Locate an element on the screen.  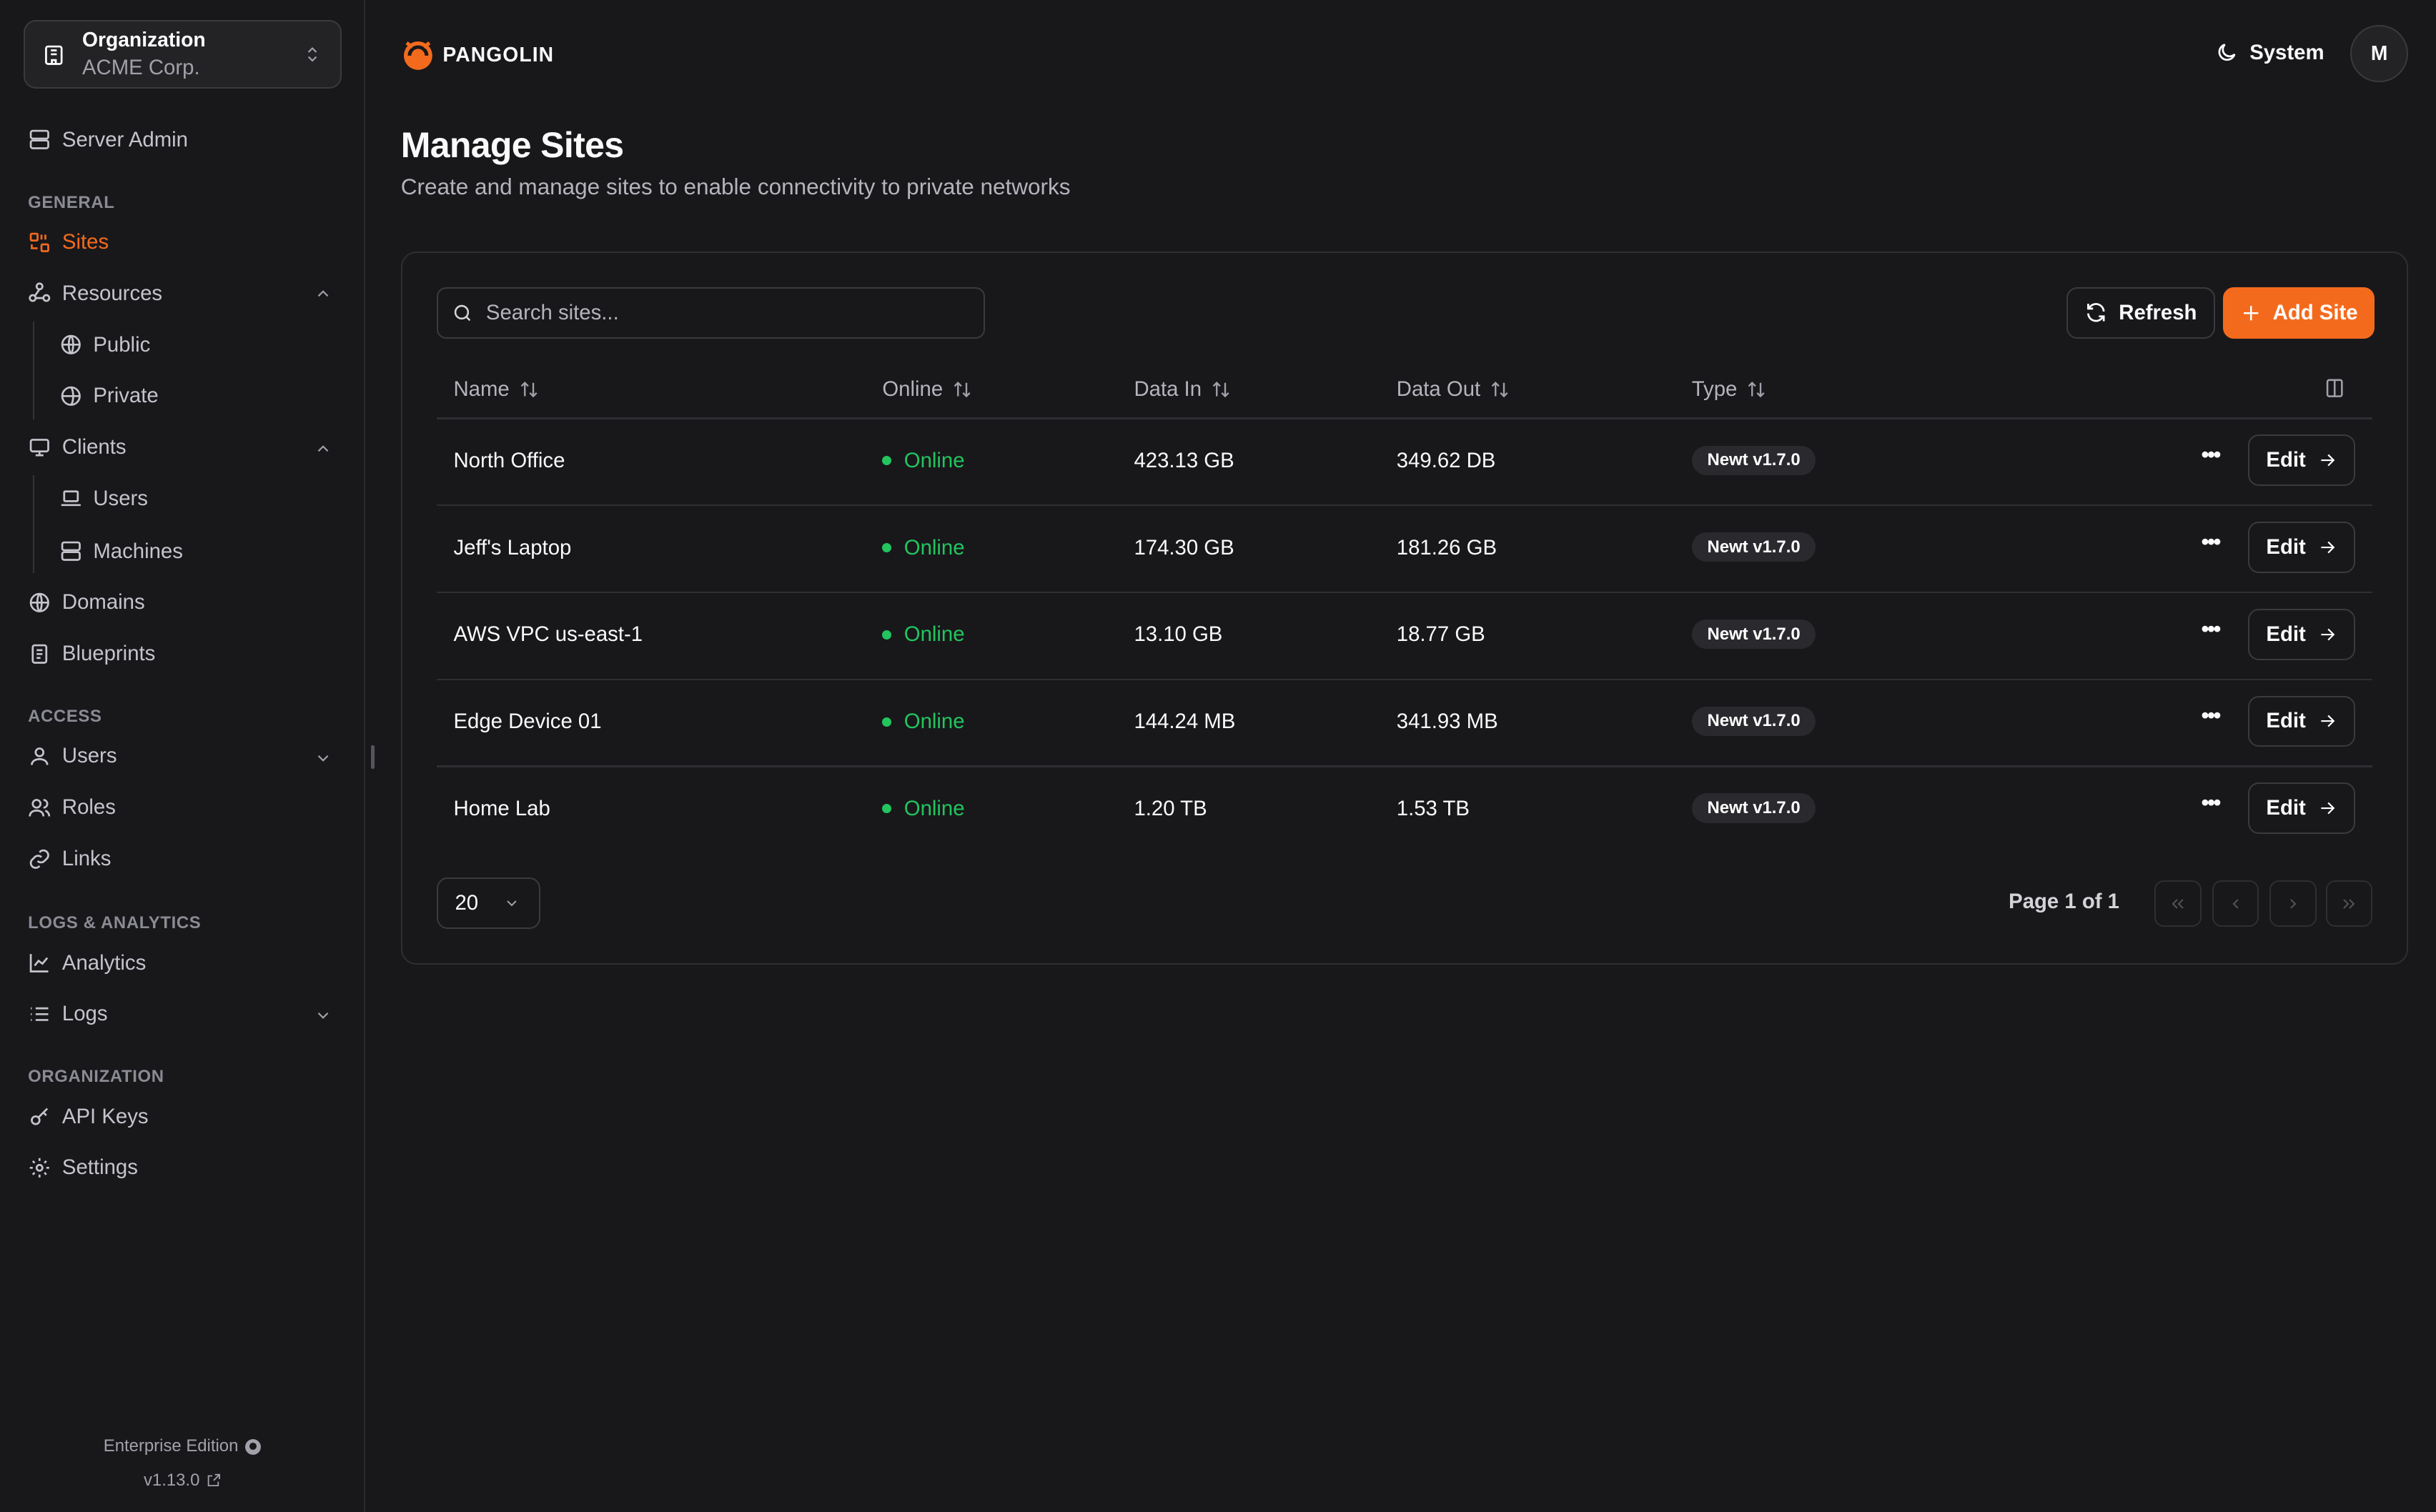
data-out: 181.26 GB is located at coordinates (1447, 547).